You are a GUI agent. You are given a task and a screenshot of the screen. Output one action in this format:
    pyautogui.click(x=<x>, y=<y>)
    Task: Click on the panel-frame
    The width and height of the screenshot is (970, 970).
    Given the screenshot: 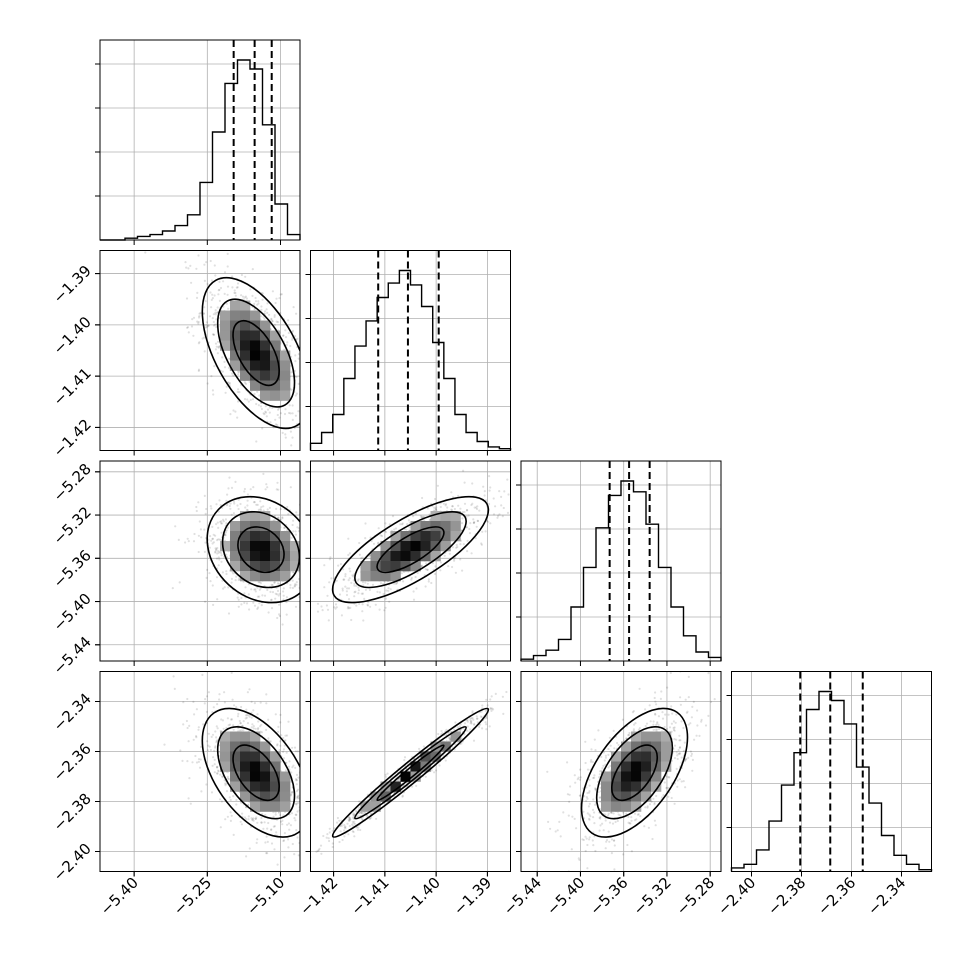 What is the action you would take?
    pyautogui.click(x=410, y=771)
    